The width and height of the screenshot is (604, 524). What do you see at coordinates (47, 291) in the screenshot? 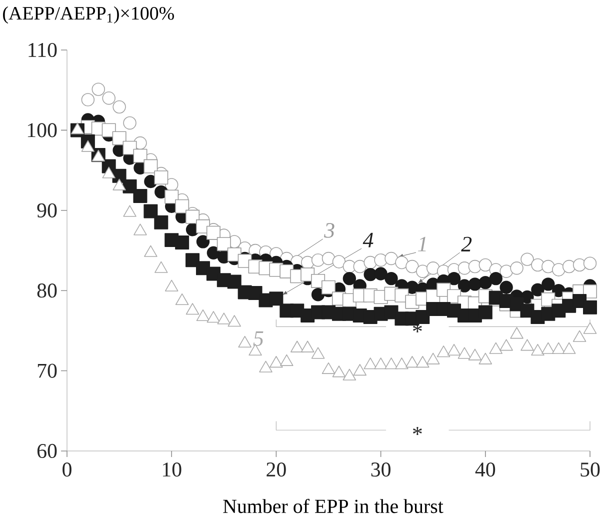
I see `y-tick-label: 80` at bounding box center [47, 291].